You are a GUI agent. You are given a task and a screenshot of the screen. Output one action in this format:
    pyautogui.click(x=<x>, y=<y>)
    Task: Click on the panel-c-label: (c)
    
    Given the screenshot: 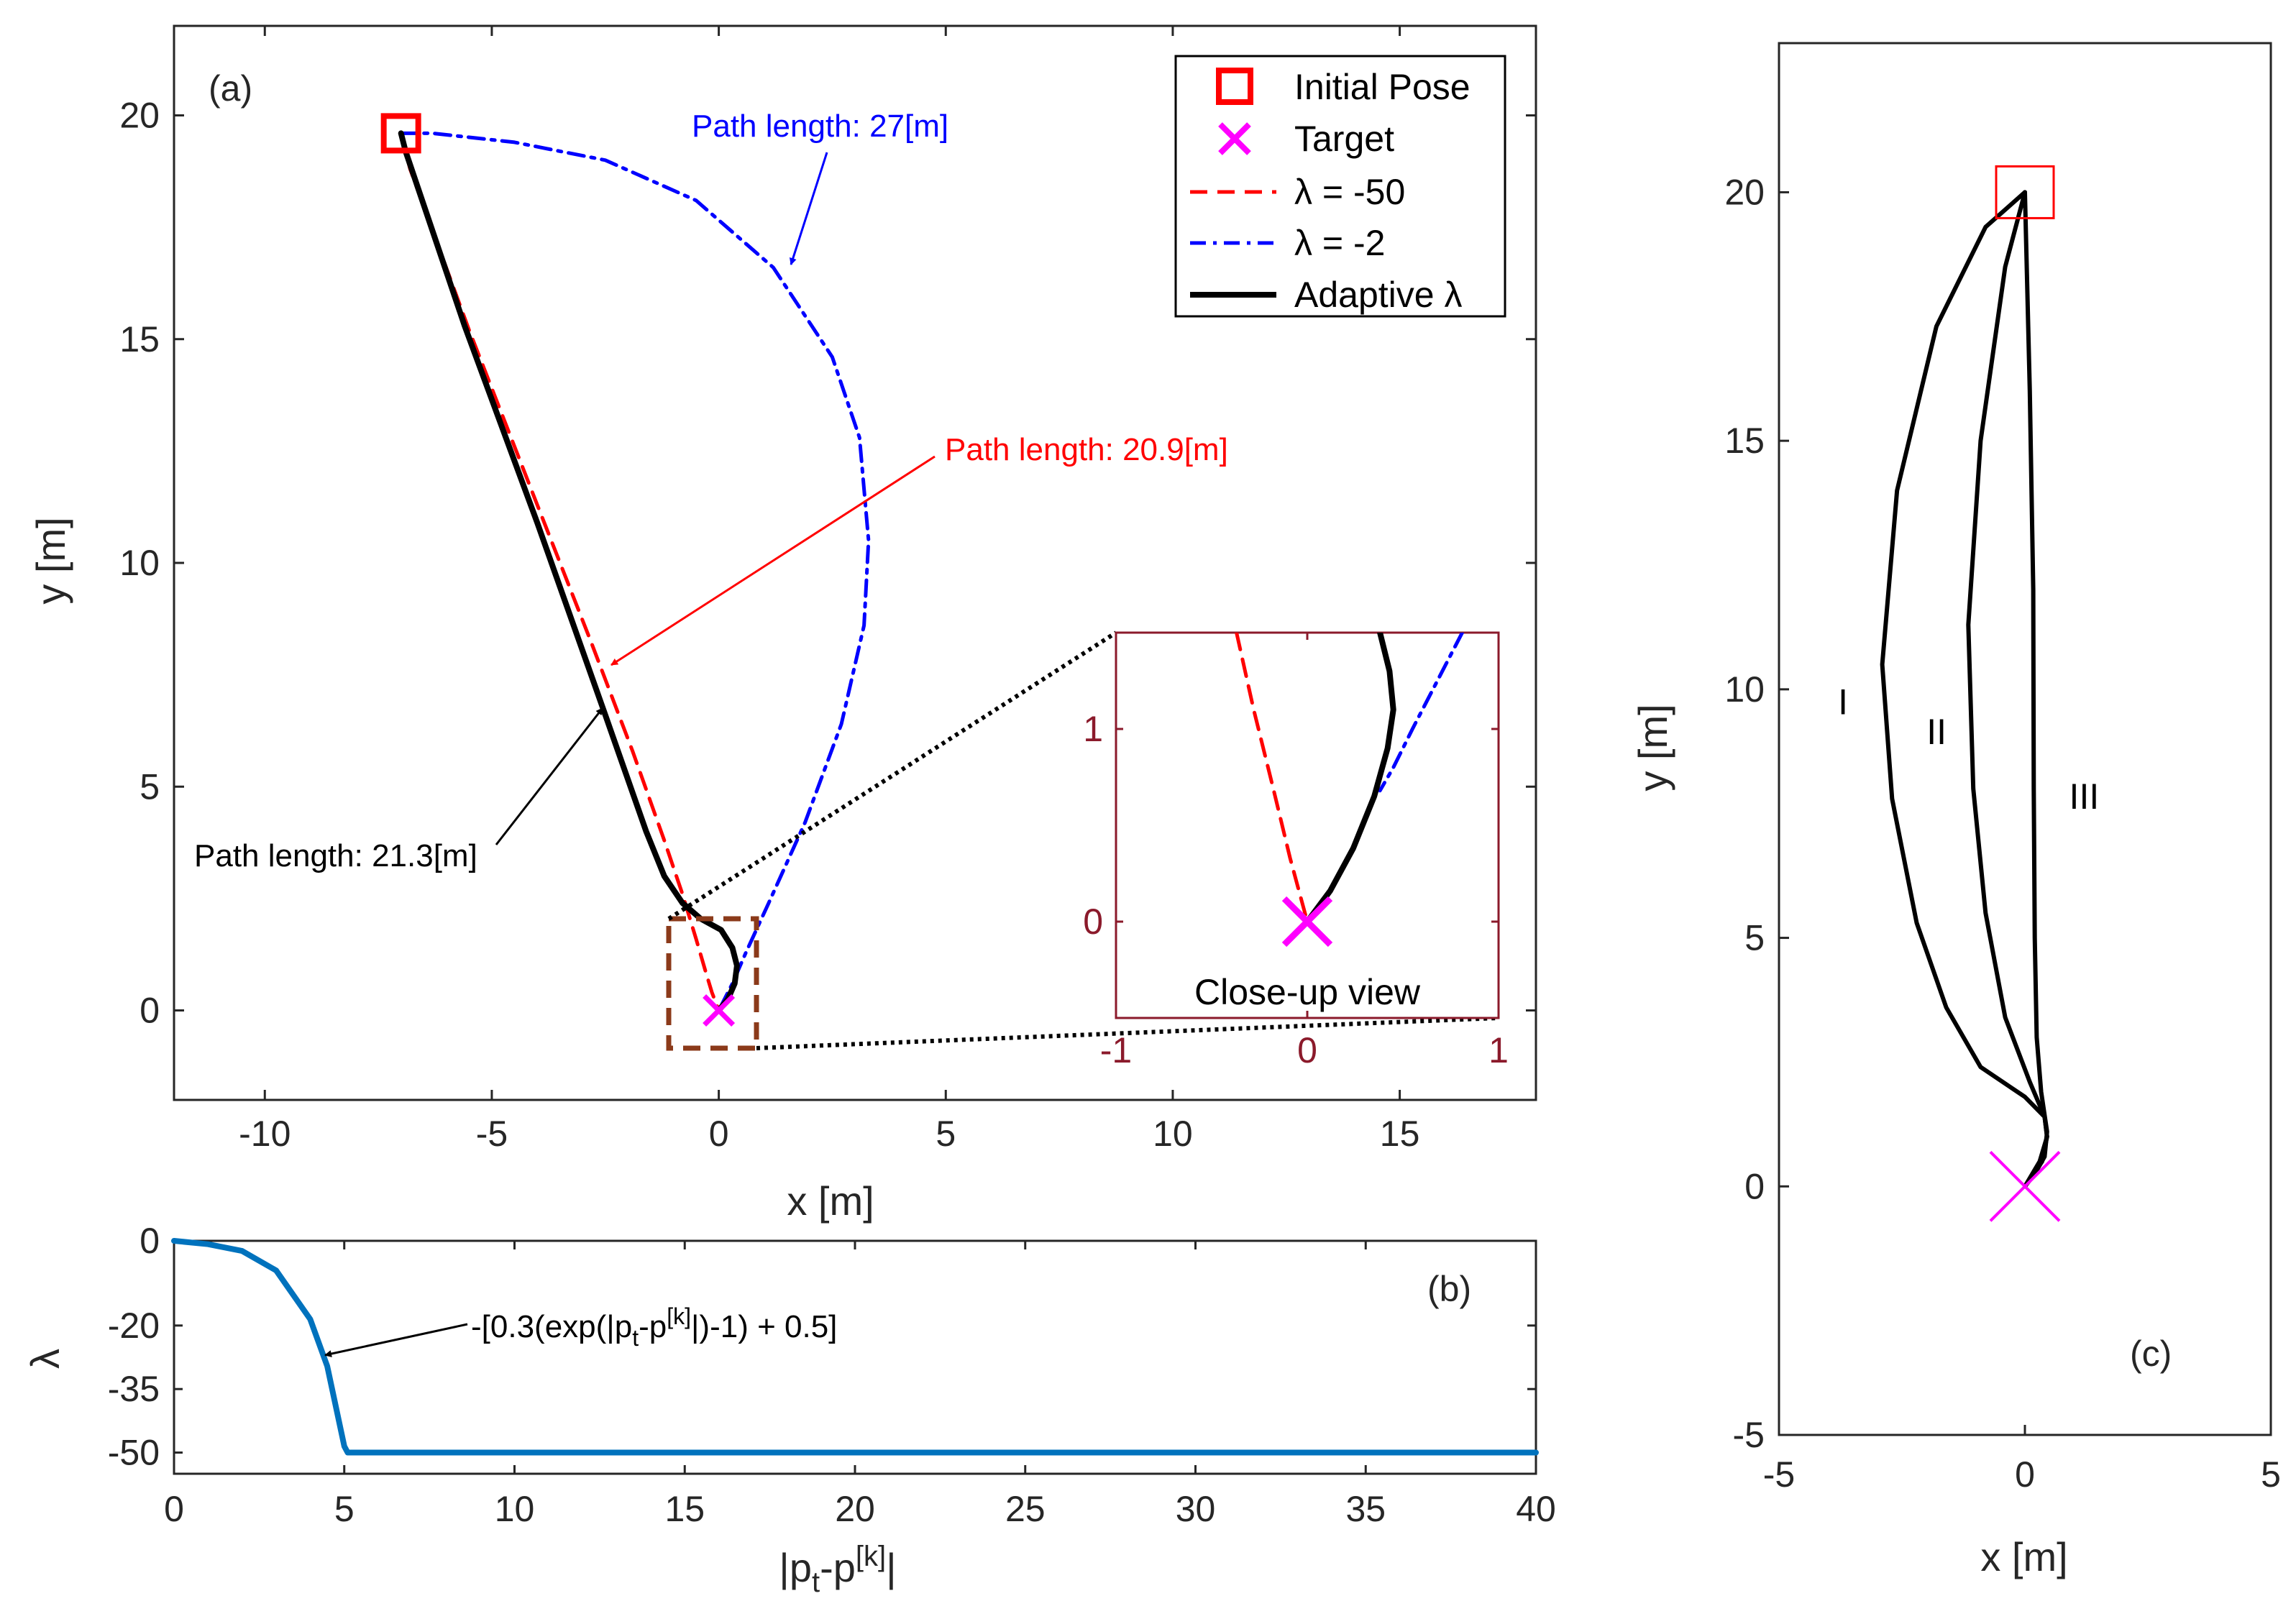 What is the action you would take?
    pyautogui.click(x=2151, y=1354)
    